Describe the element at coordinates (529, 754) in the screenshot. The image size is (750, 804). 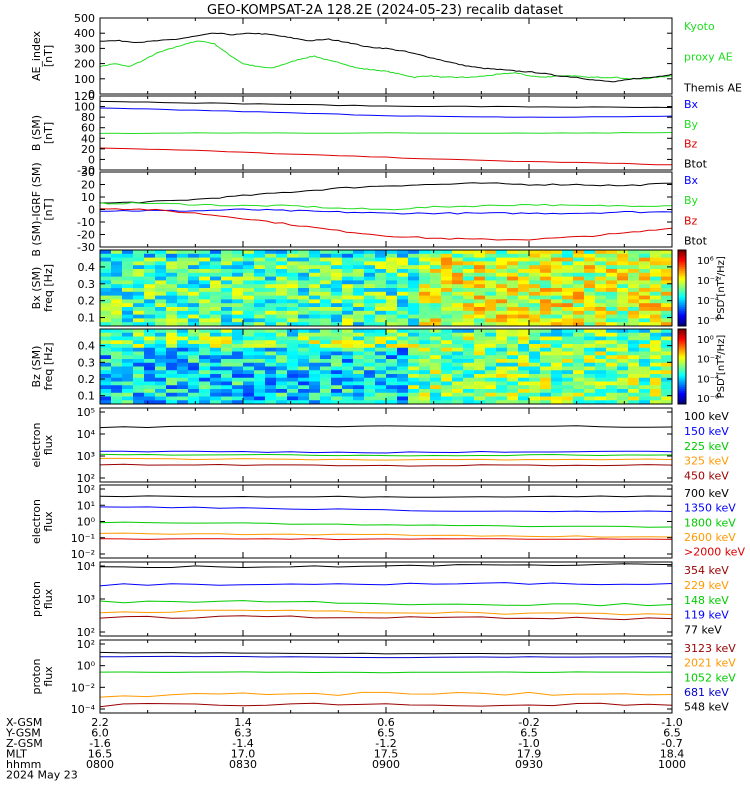
I see `orbit-value-3-3: 17.9` at that location.